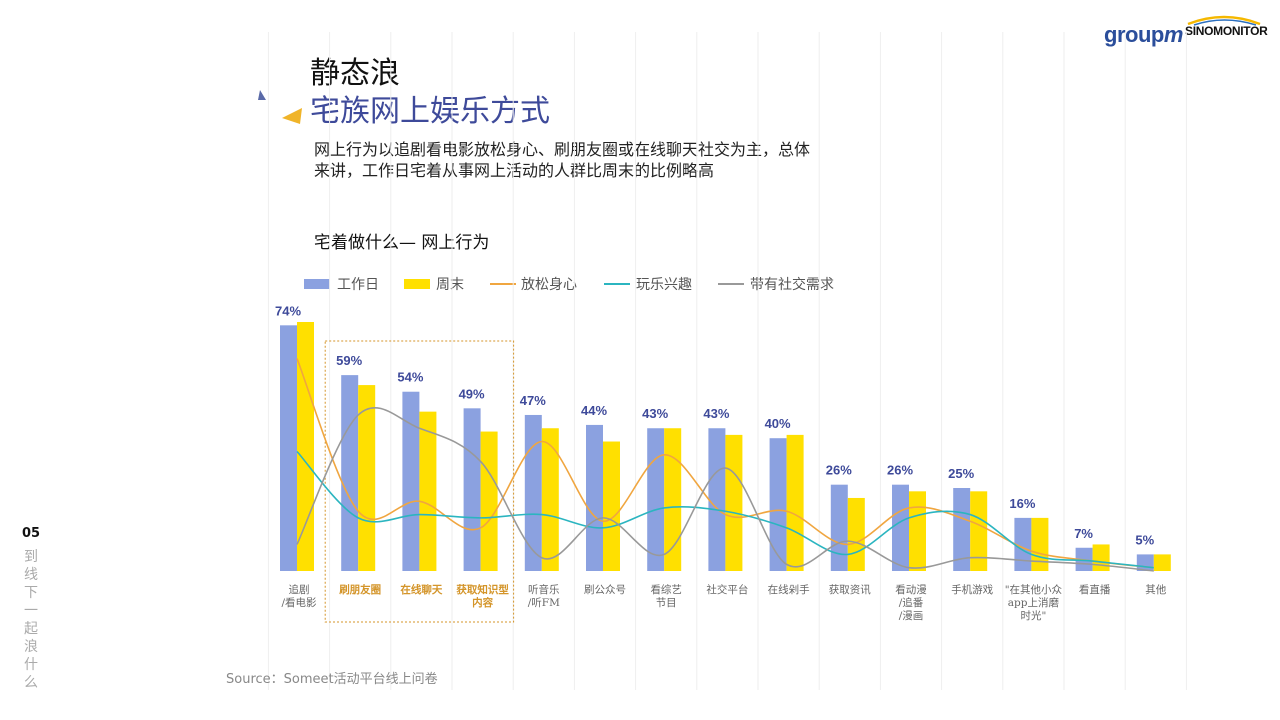 This screenshot has height=720, width=1280. Describe the element at coordinates (31, 620) in the screenshot. I see `side-vertical-text: 到线下一起浪什么` at that location.